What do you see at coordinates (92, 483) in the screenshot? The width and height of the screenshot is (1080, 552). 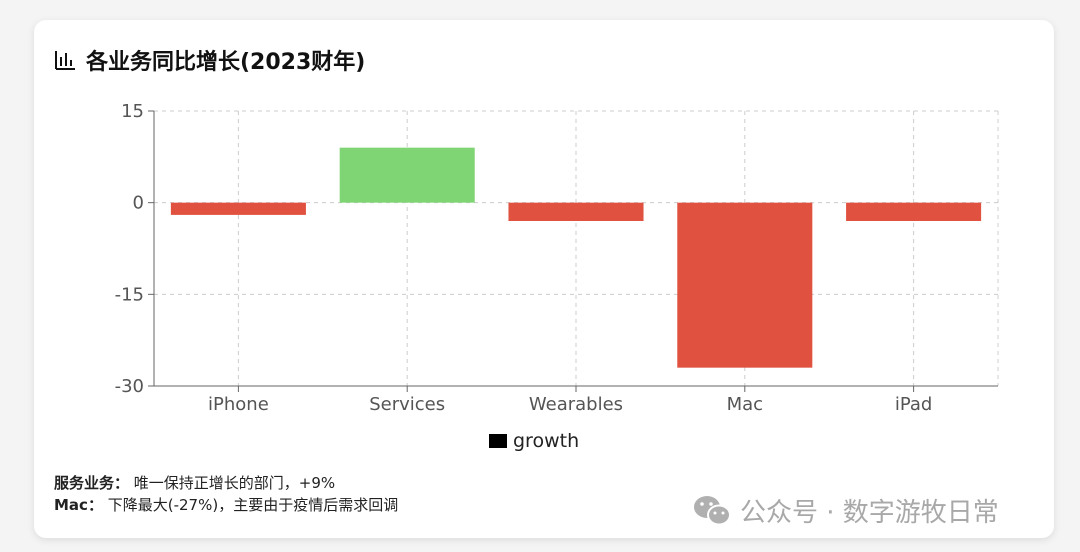 I see `note-key: 服务业务：` at bounding box center [92, 483].